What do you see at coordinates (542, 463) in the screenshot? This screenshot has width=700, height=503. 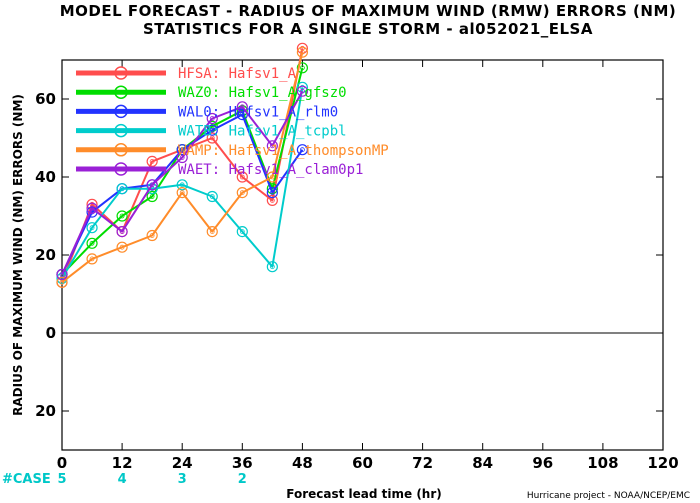 I see `x-tick-label: 96` at bounding box center [542, 463].